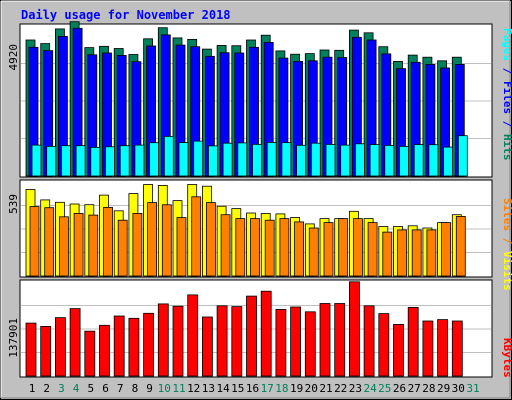 Image resolution: width=512 pixels, height=400 pixels. I want to click on x-tick-label-22: 22, so click(340, 388).